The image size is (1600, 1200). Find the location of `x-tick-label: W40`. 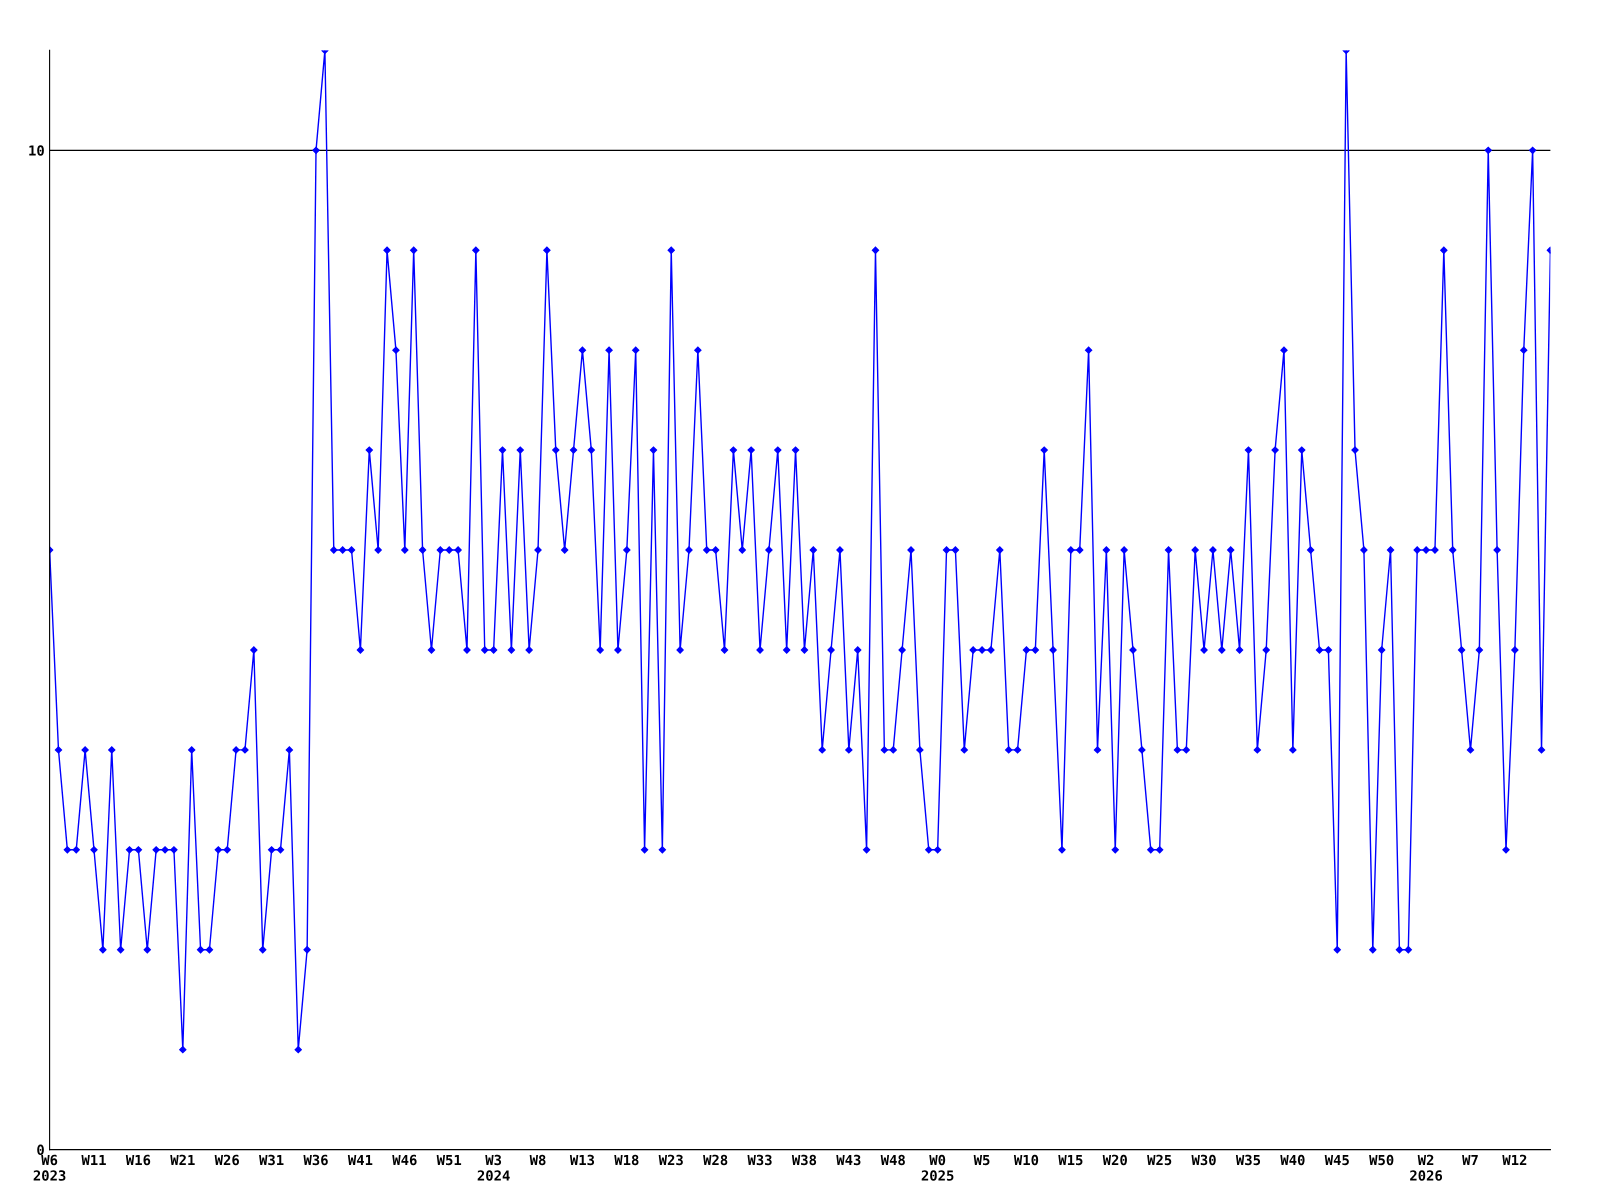

x-tick-label: W40 is located at coordinates (1292, 1160).